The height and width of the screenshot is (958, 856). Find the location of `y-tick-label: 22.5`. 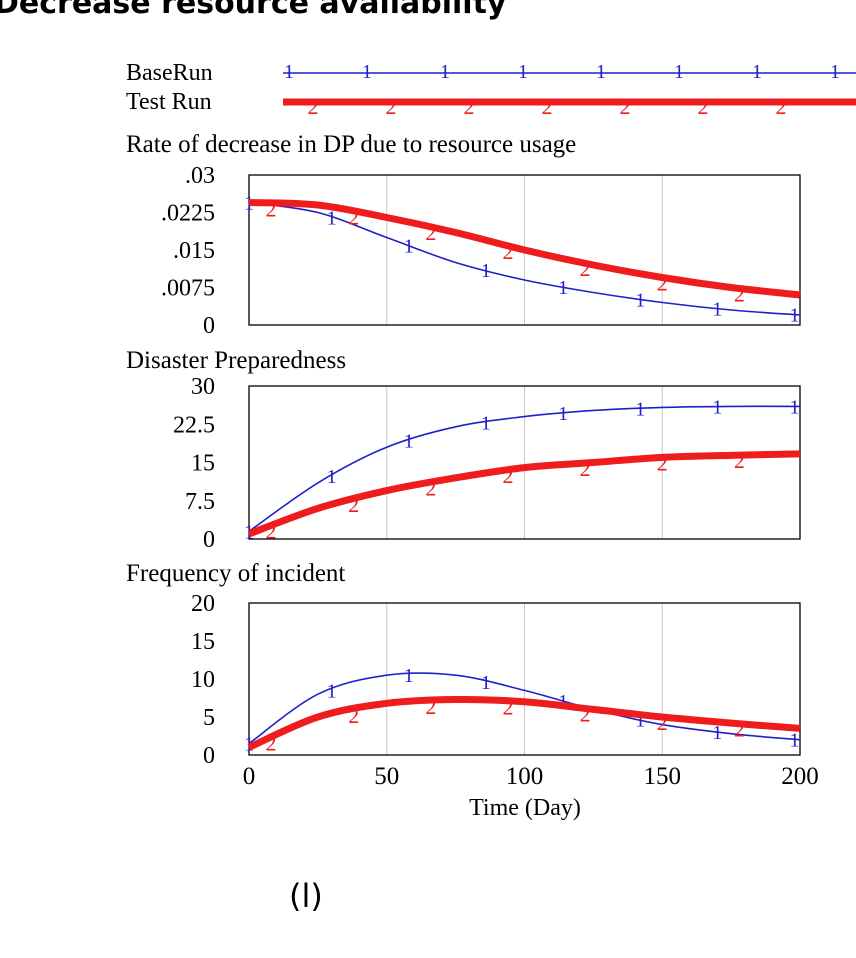

y-tick-label: 22.5 is located at coordinates (194, 425).